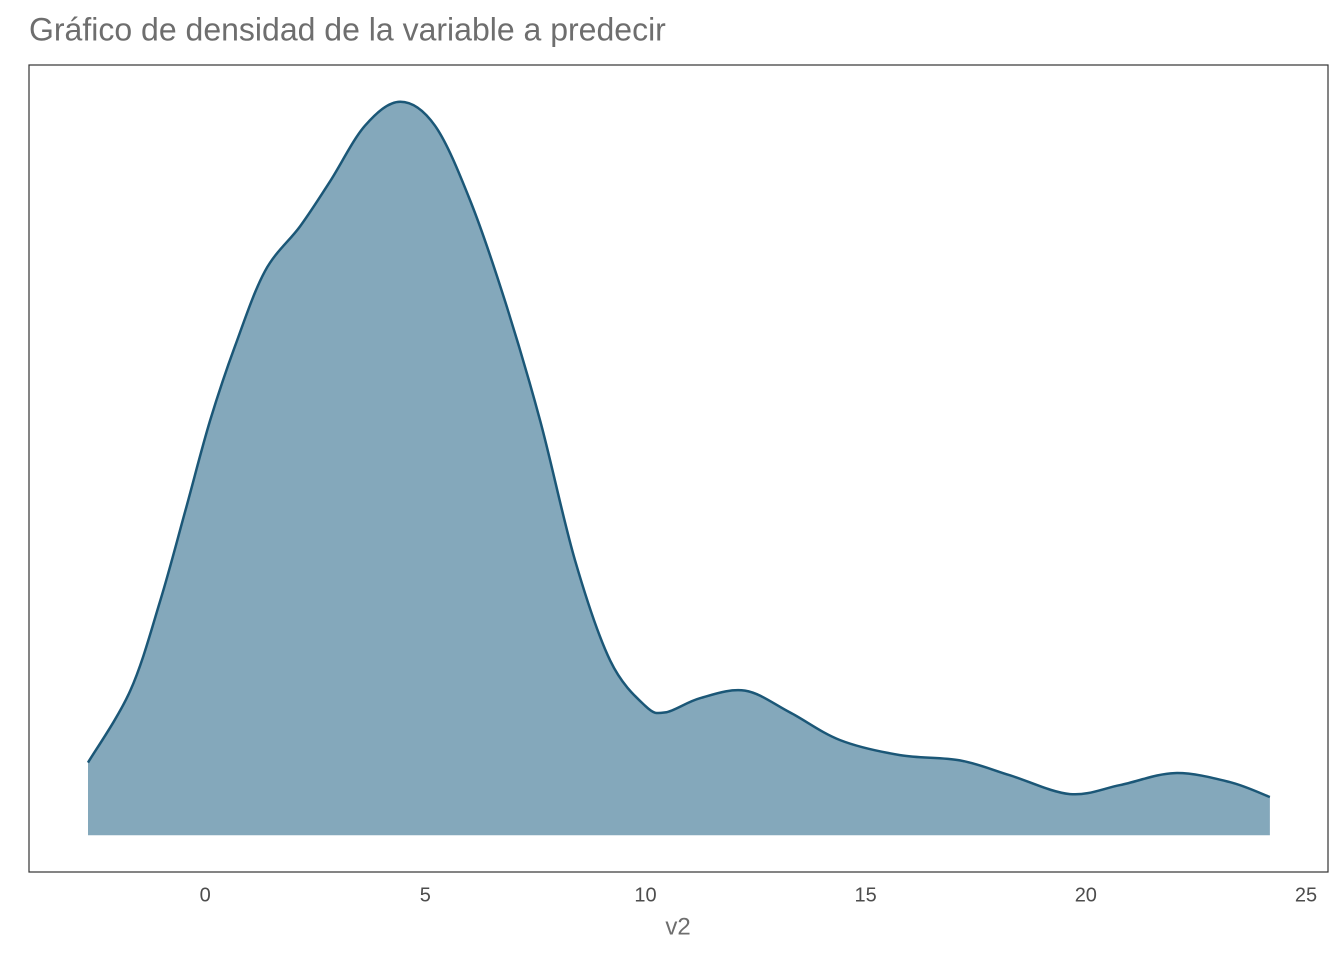 Image resolution: width=1344 pixels, height=960 pixels. What do you see at coordinates (645, 895) in the screenshot?
I see `x-tick-label: 10` at bounding box center [645, 895].